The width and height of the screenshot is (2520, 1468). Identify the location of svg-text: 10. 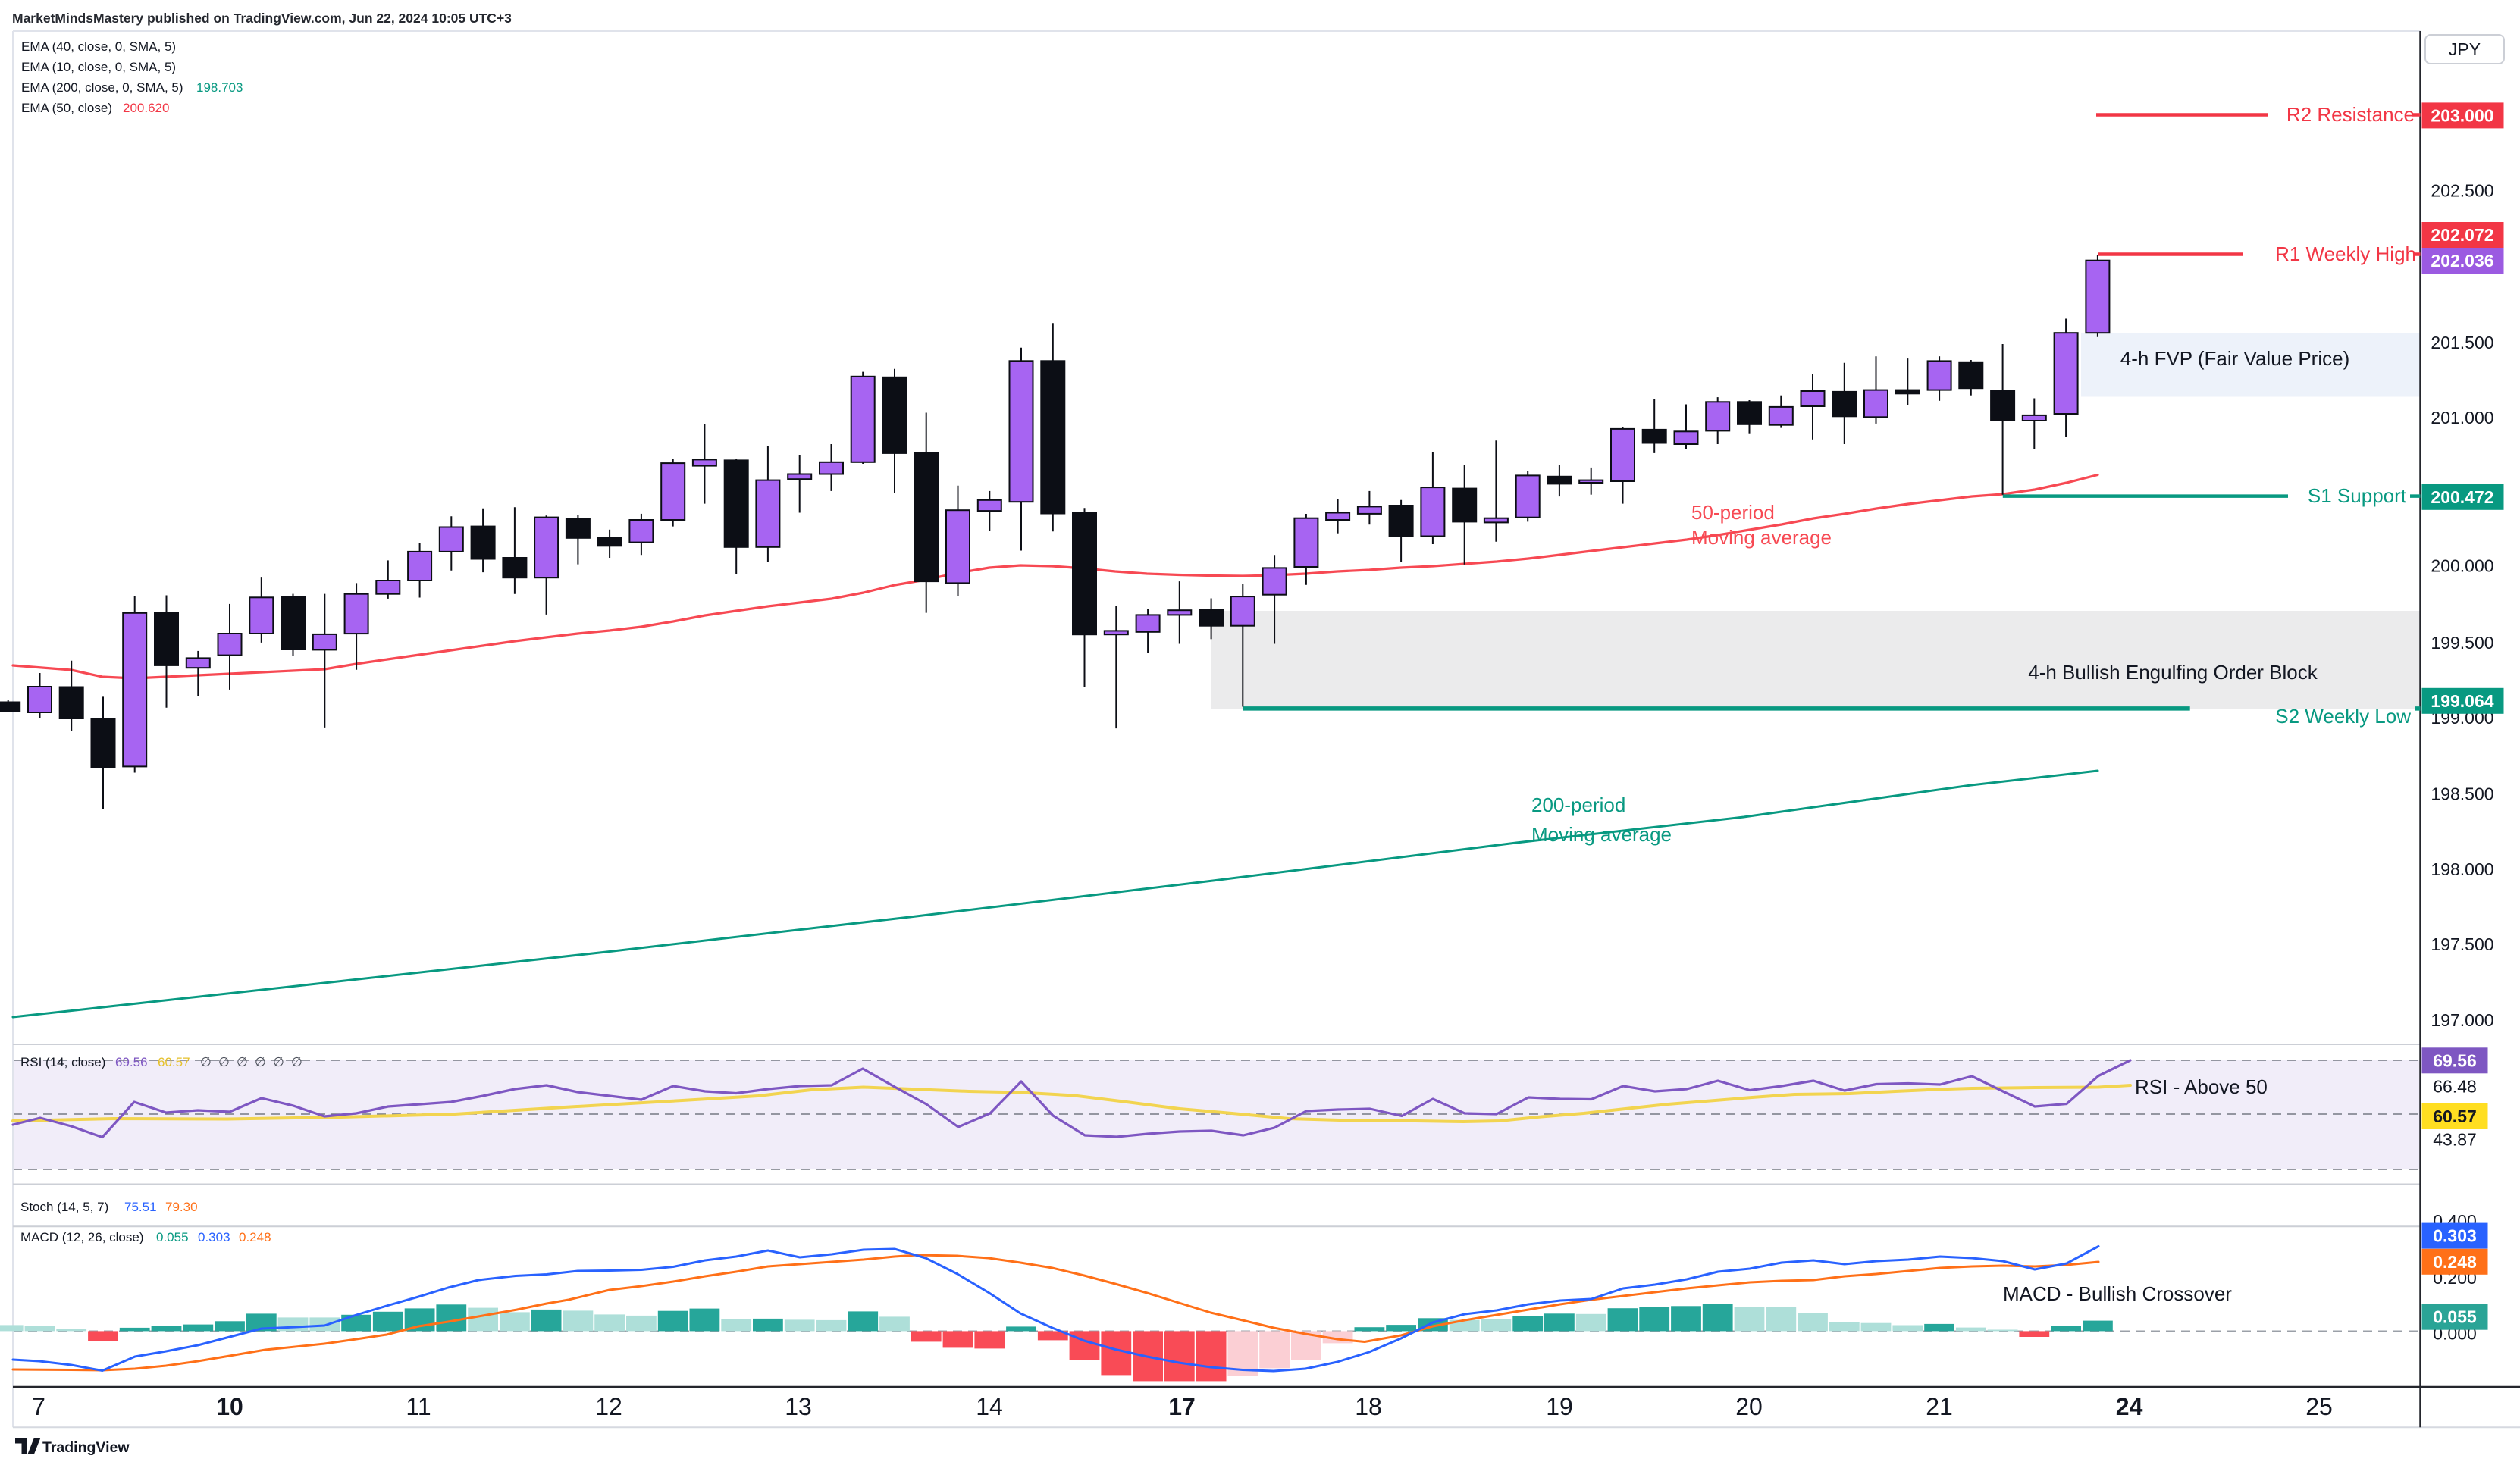
(230, 1407).